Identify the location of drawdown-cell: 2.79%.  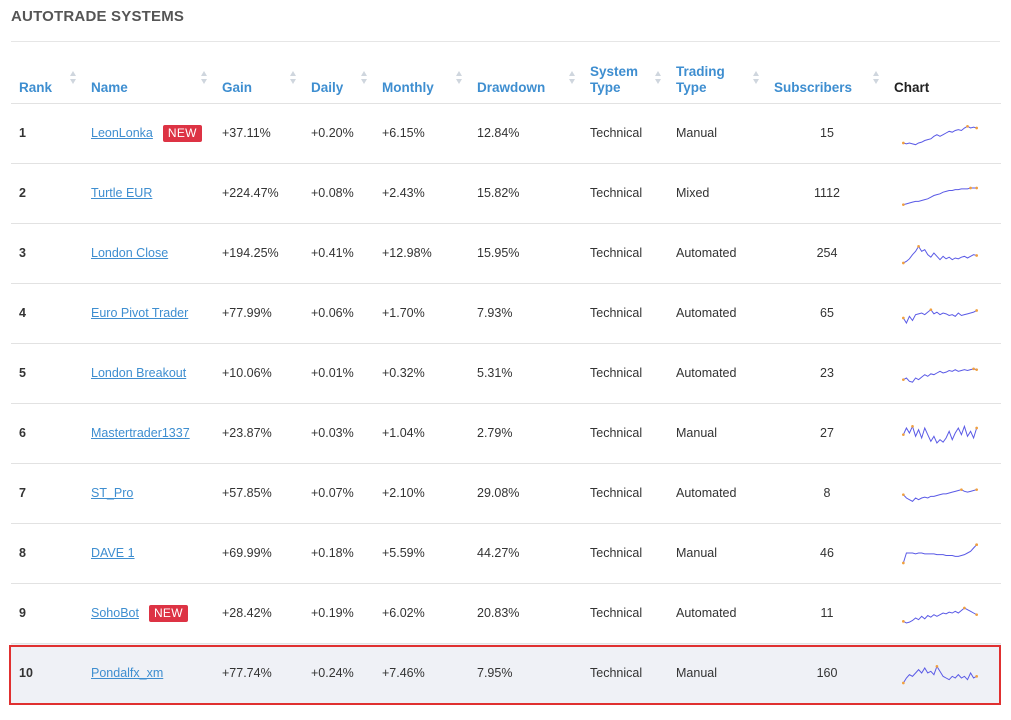
(525, 433).